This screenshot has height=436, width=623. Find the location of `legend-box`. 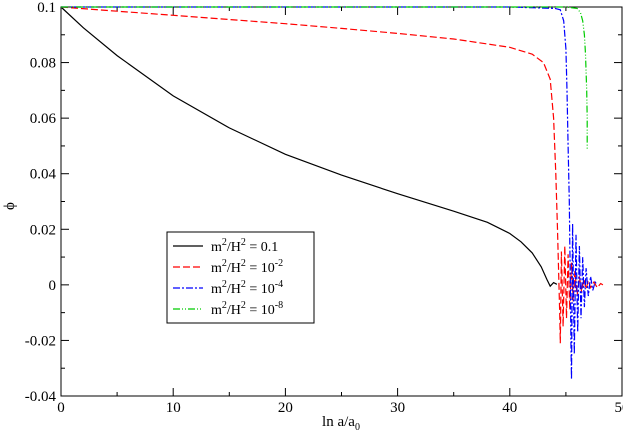

legend-box is located at coordinates (240, 277).